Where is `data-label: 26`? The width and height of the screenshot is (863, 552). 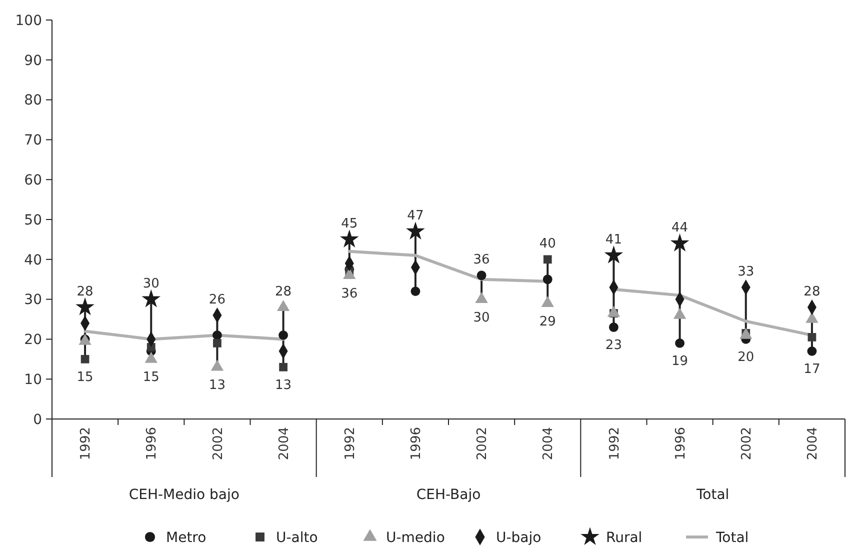
data-label: 26 is located at coordinates (217, 300).